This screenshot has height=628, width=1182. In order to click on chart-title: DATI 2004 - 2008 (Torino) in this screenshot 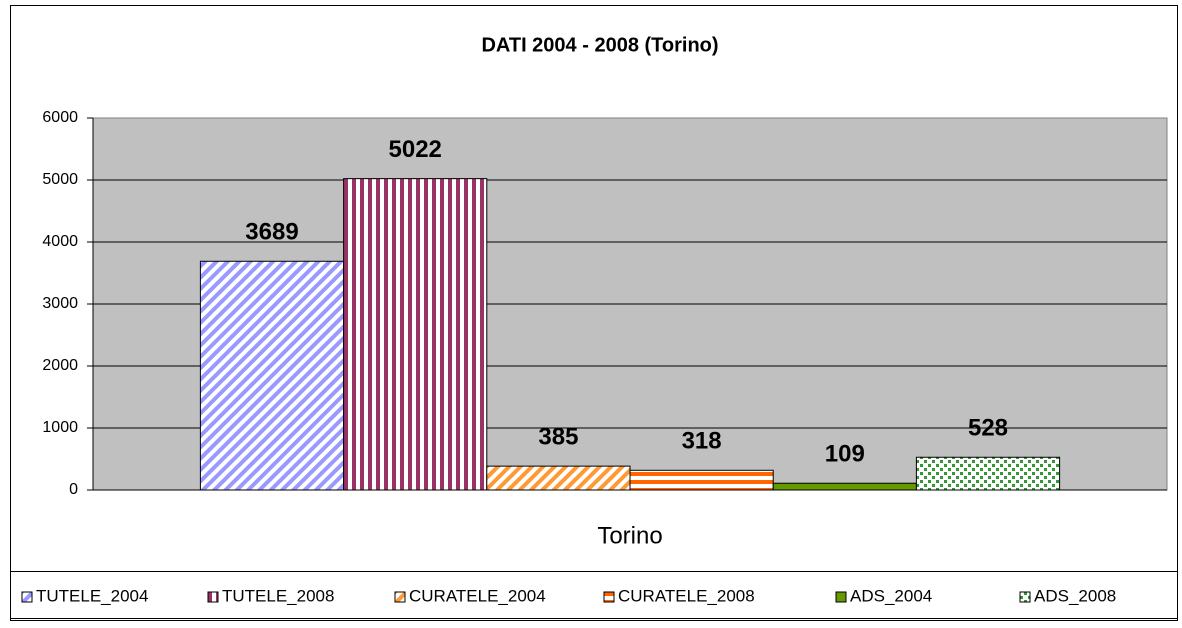, I will do `click(599, 45)`.